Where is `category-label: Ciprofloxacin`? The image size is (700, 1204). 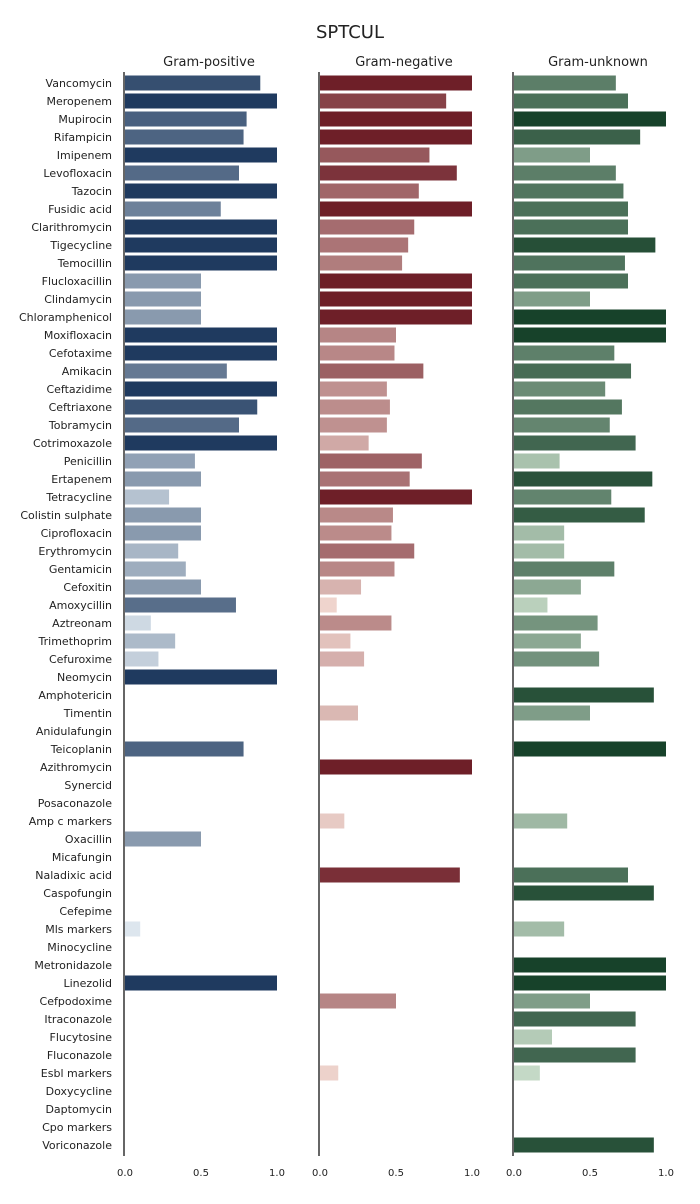 category-label: Ciprofloxacin is located at coordinates (76, 533).